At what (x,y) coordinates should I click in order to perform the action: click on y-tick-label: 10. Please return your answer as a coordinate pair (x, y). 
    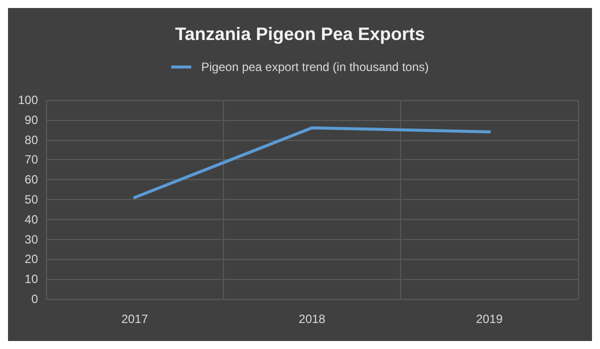
    Looking at the image, I should click on (31, 279).